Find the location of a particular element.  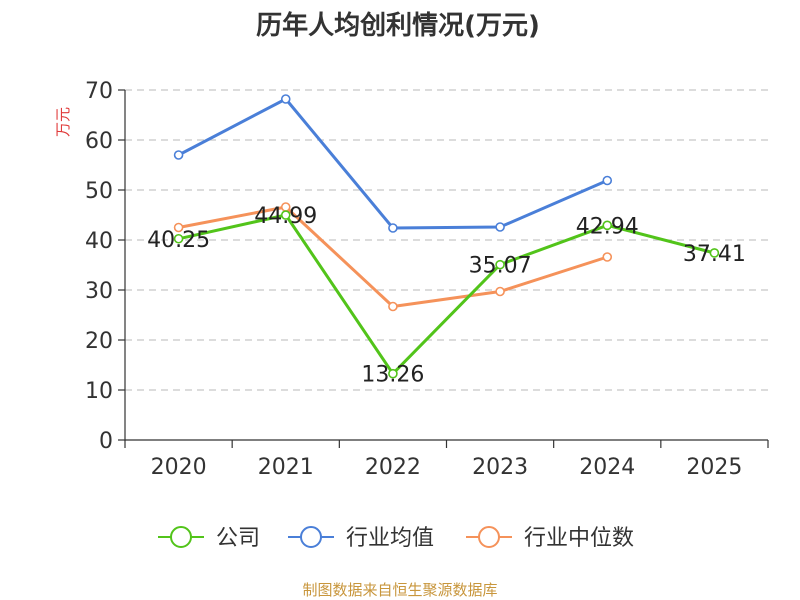

x-tick-label: 2024 is located at coordinates (607, 467).